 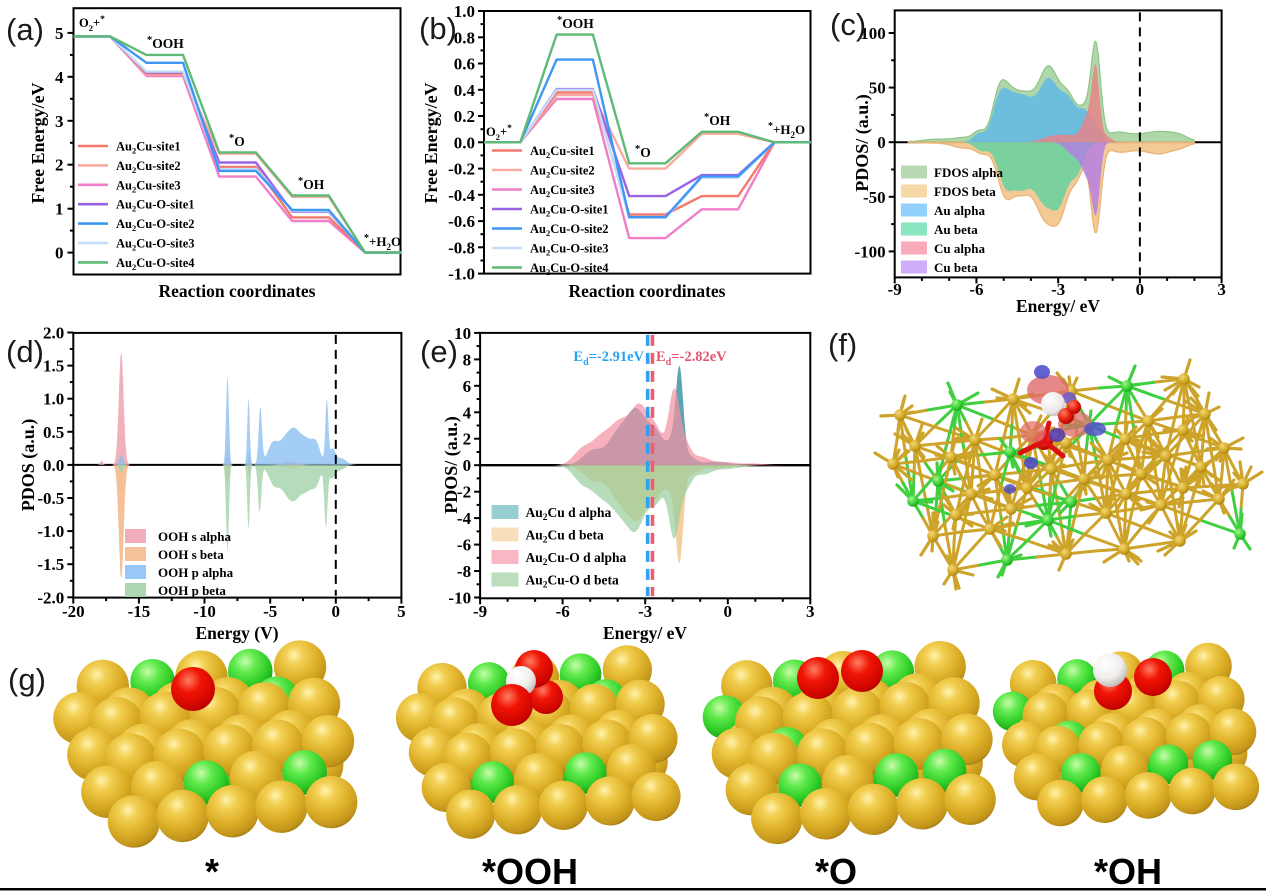 I want to click on svg-text: Au2Cu-O d alpha, so click(x=576, y=559).